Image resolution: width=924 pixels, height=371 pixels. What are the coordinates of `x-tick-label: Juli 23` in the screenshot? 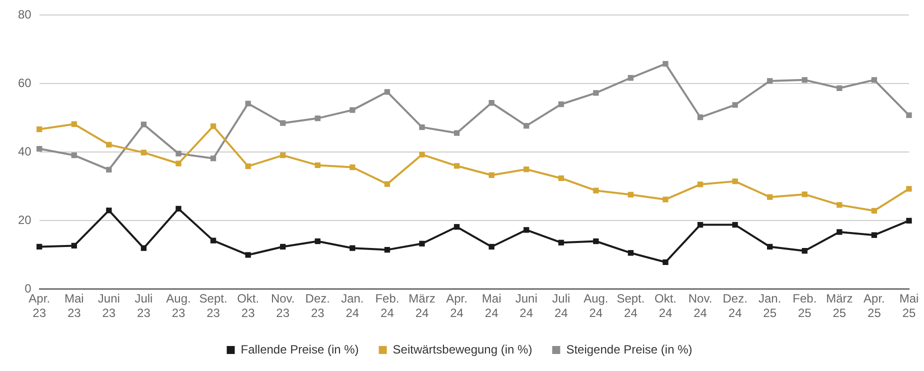 It's located at (143, 306).